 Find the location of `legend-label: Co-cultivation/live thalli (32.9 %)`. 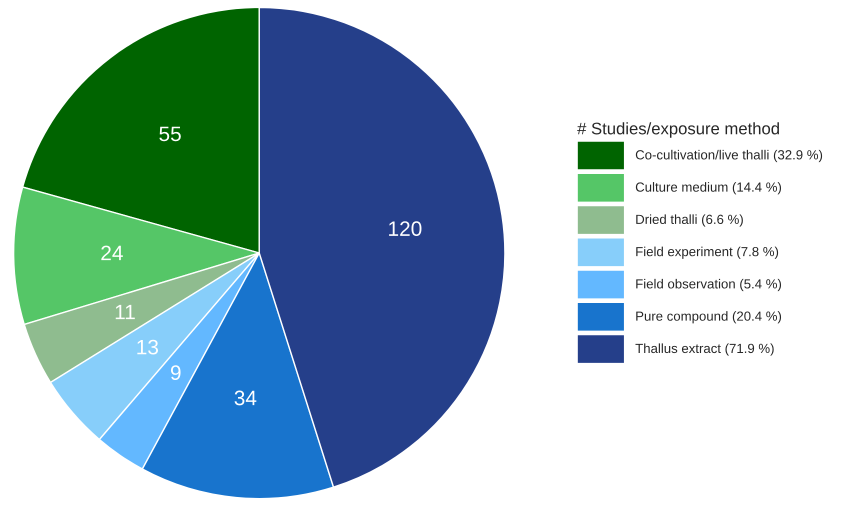

legend-label: Co-cultivation/live thalli (32.9 %) is located at coordinates (729, 156).